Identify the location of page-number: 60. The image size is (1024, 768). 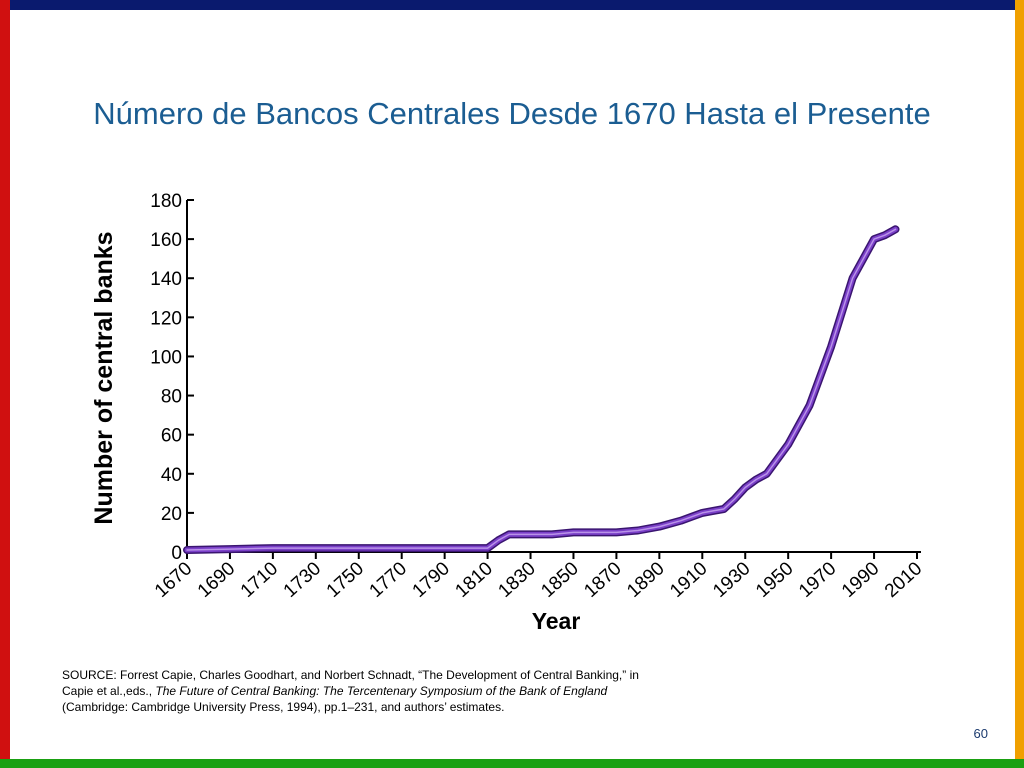
(980, 733).